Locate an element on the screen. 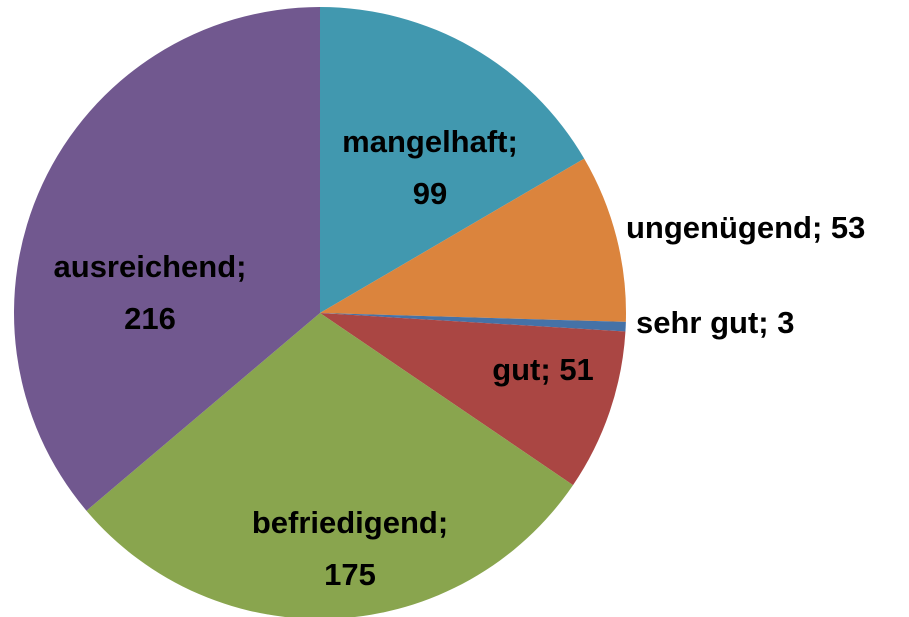  data-label: mangelhaft; 99 is located at coordinates (430, 167).